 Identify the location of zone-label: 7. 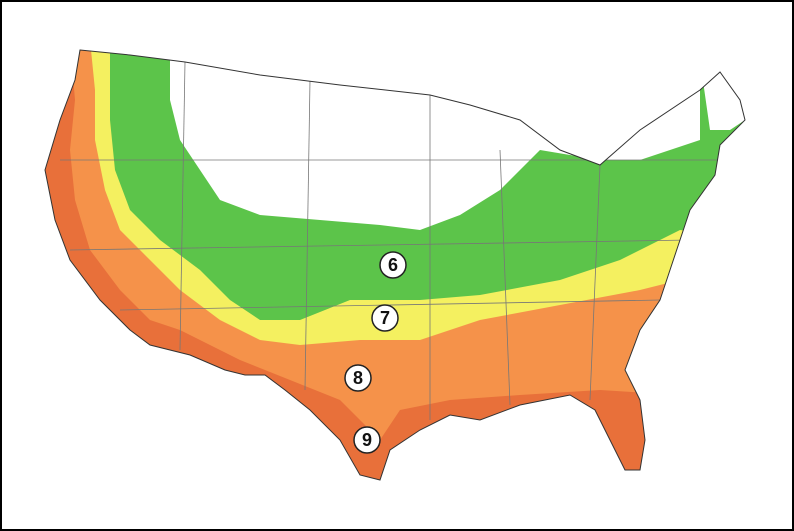
(385, 318).